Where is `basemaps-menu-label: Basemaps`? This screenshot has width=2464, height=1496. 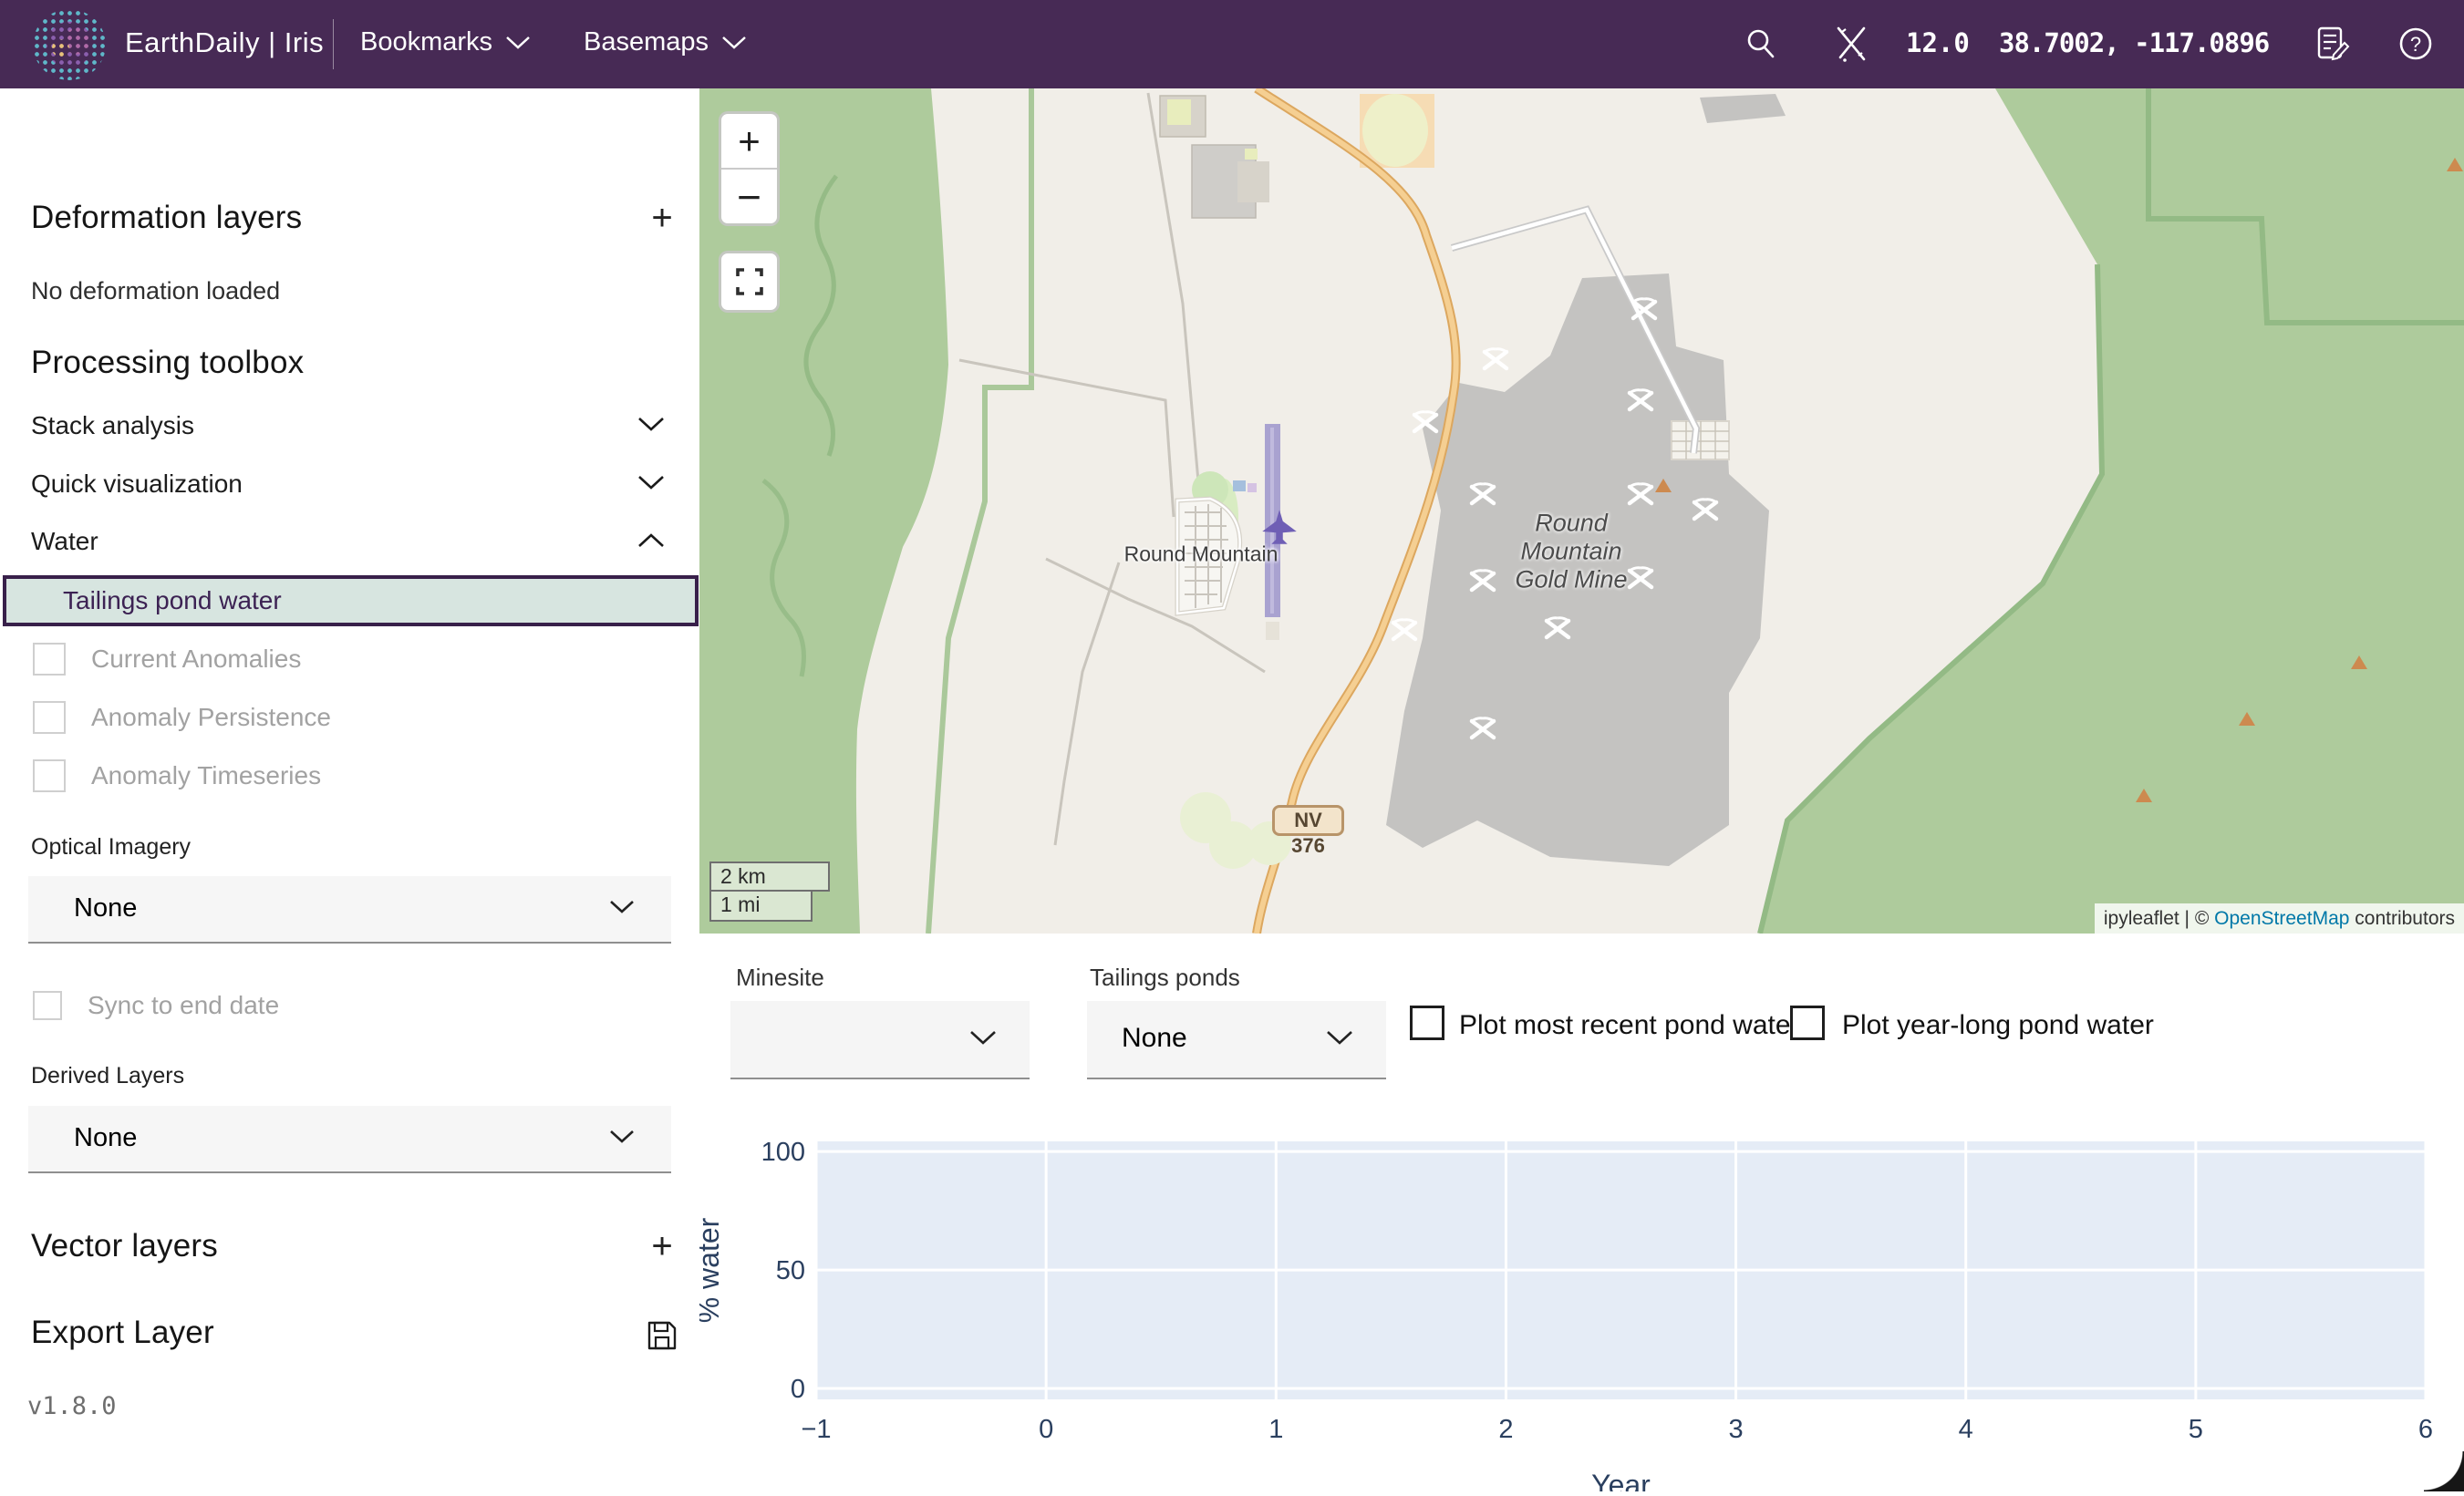 basemaps-menu-label: Basemaps is located at coordinates (646, 42).